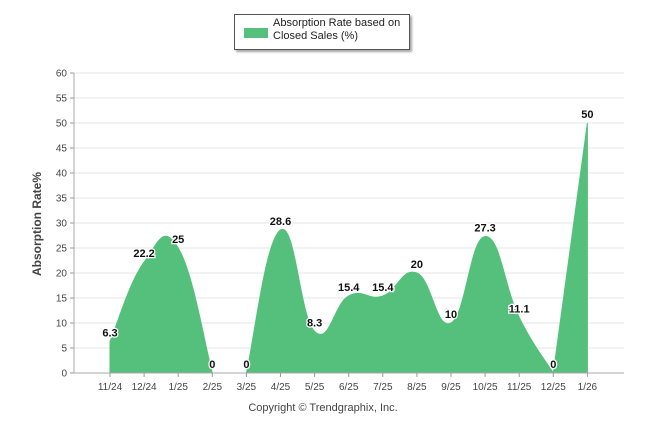 This screenshot has height=434, width=646. Describe the element at coordinates (349, 387) in the screenshot. I see `x-tick-label: 6/25` at that location.